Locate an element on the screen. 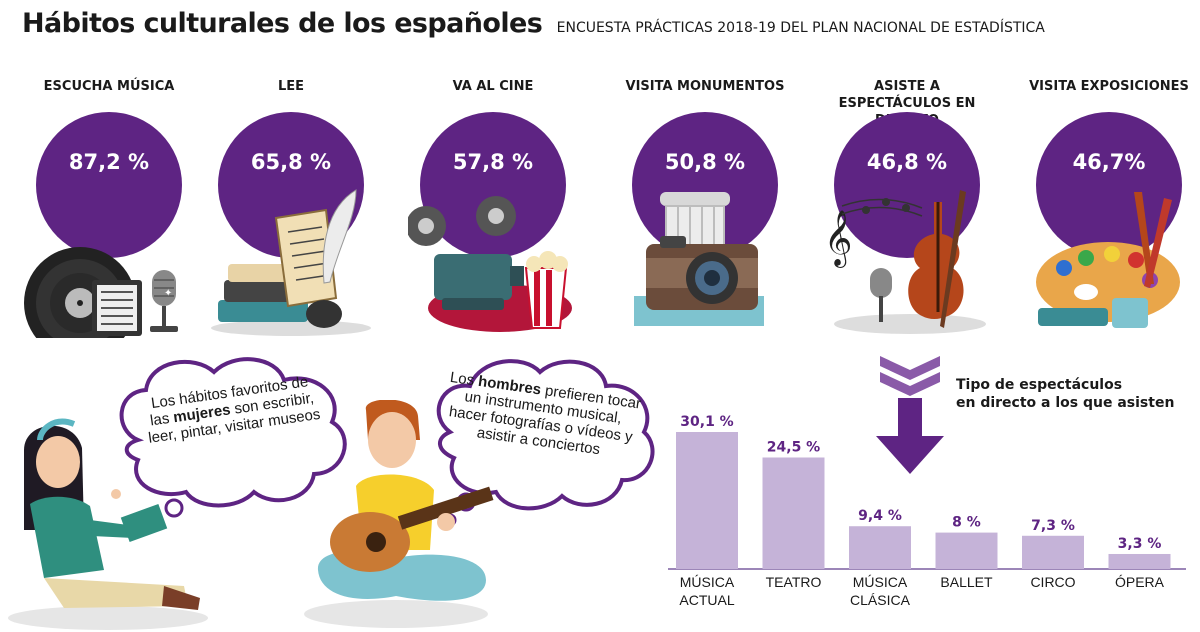 The height and width of the screenshot is (632, 1200). film-projector-icon is located at coordinates (490, 264).